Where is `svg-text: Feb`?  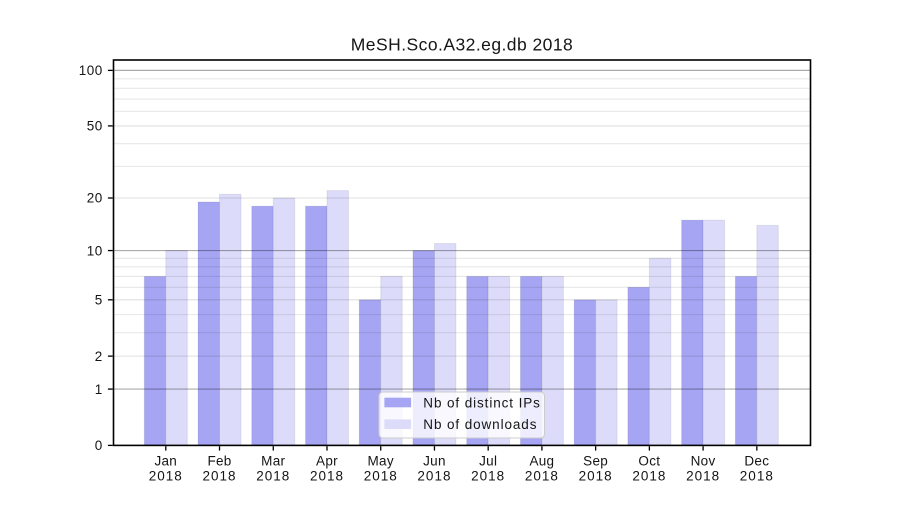
svg-text: Feb is located at coordinates (219, 460).